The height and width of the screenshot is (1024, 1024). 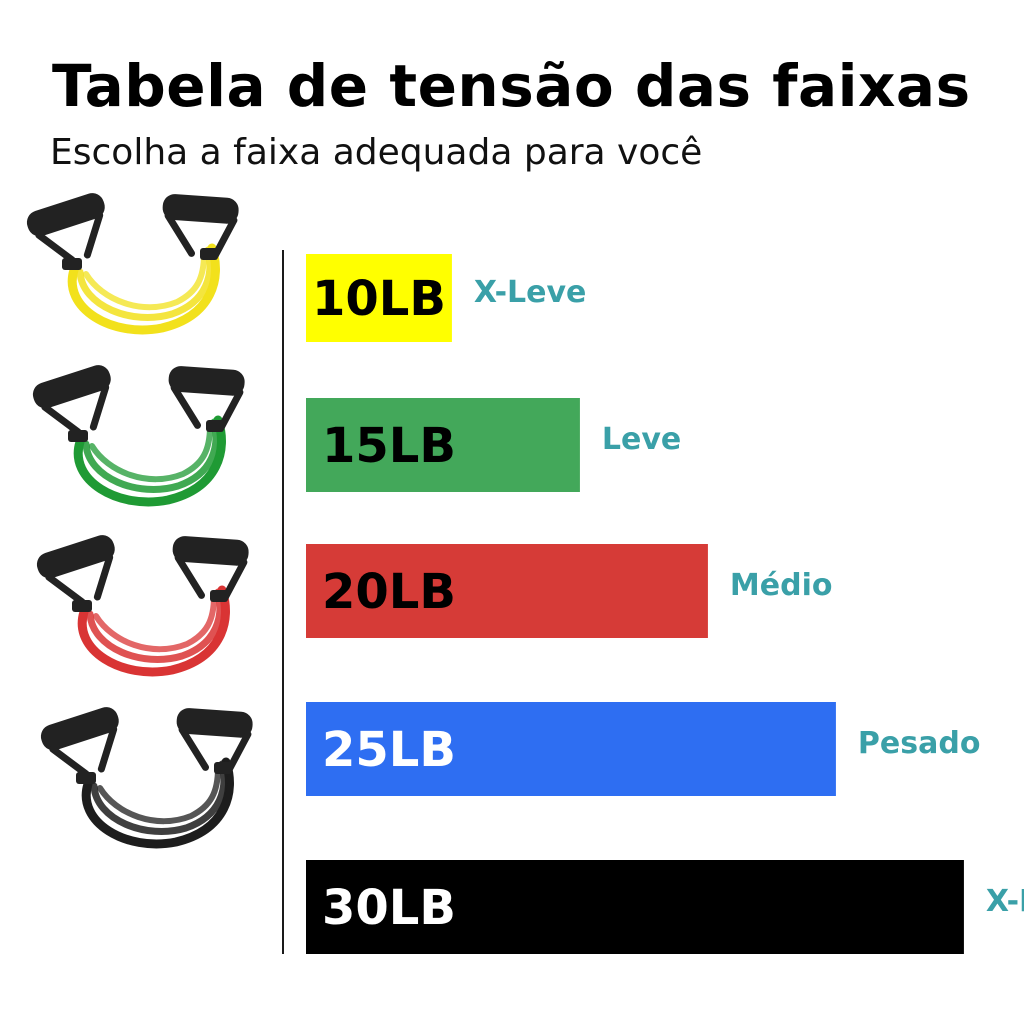 I want to click on bar-pesado, so click(x=571, y=749).